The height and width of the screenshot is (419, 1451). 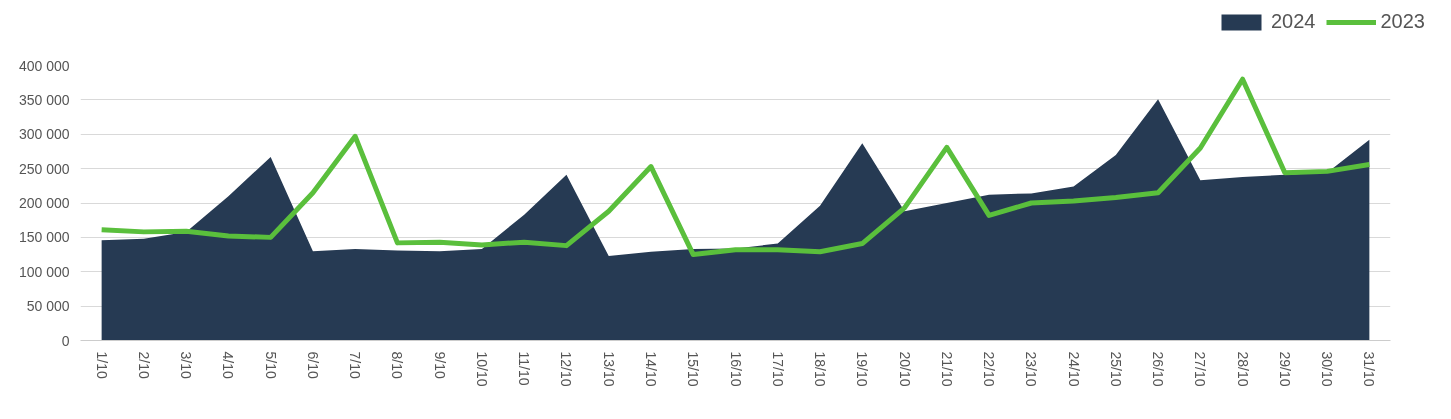 I want to click on x-tick-label: 26/10, so click(x=1158, y=369).